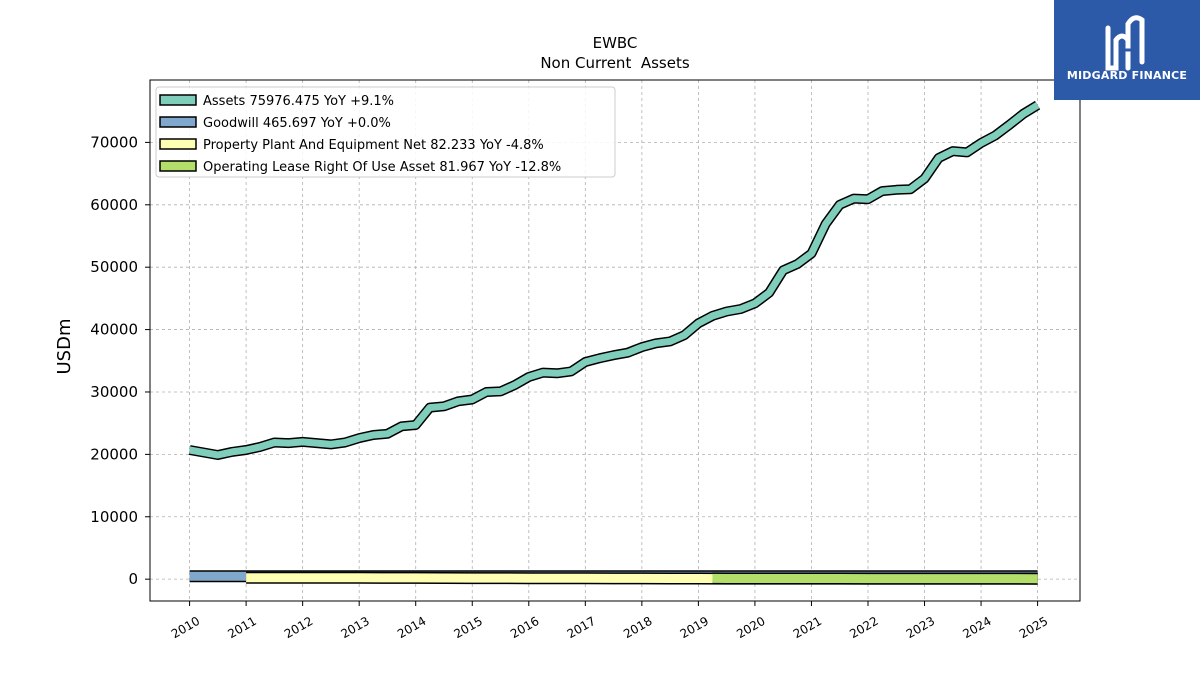 Image resolution: width=1200 pixels, height=675 pixels. I want to click on y-tick-label-60000: 60000, so click(114, 205).